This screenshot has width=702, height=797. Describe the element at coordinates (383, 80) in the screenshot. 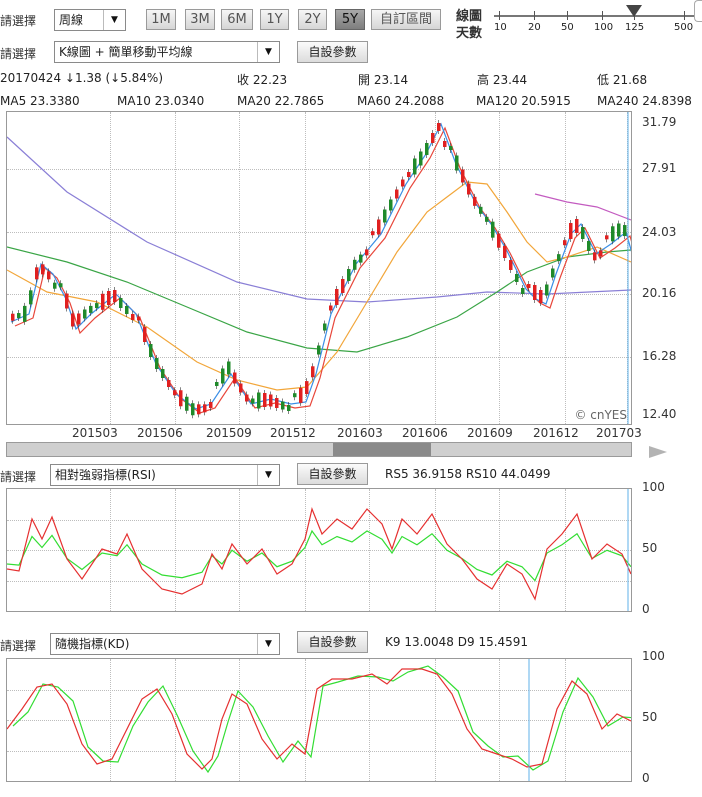

I see `quote-open: 開 23.14` at that location.